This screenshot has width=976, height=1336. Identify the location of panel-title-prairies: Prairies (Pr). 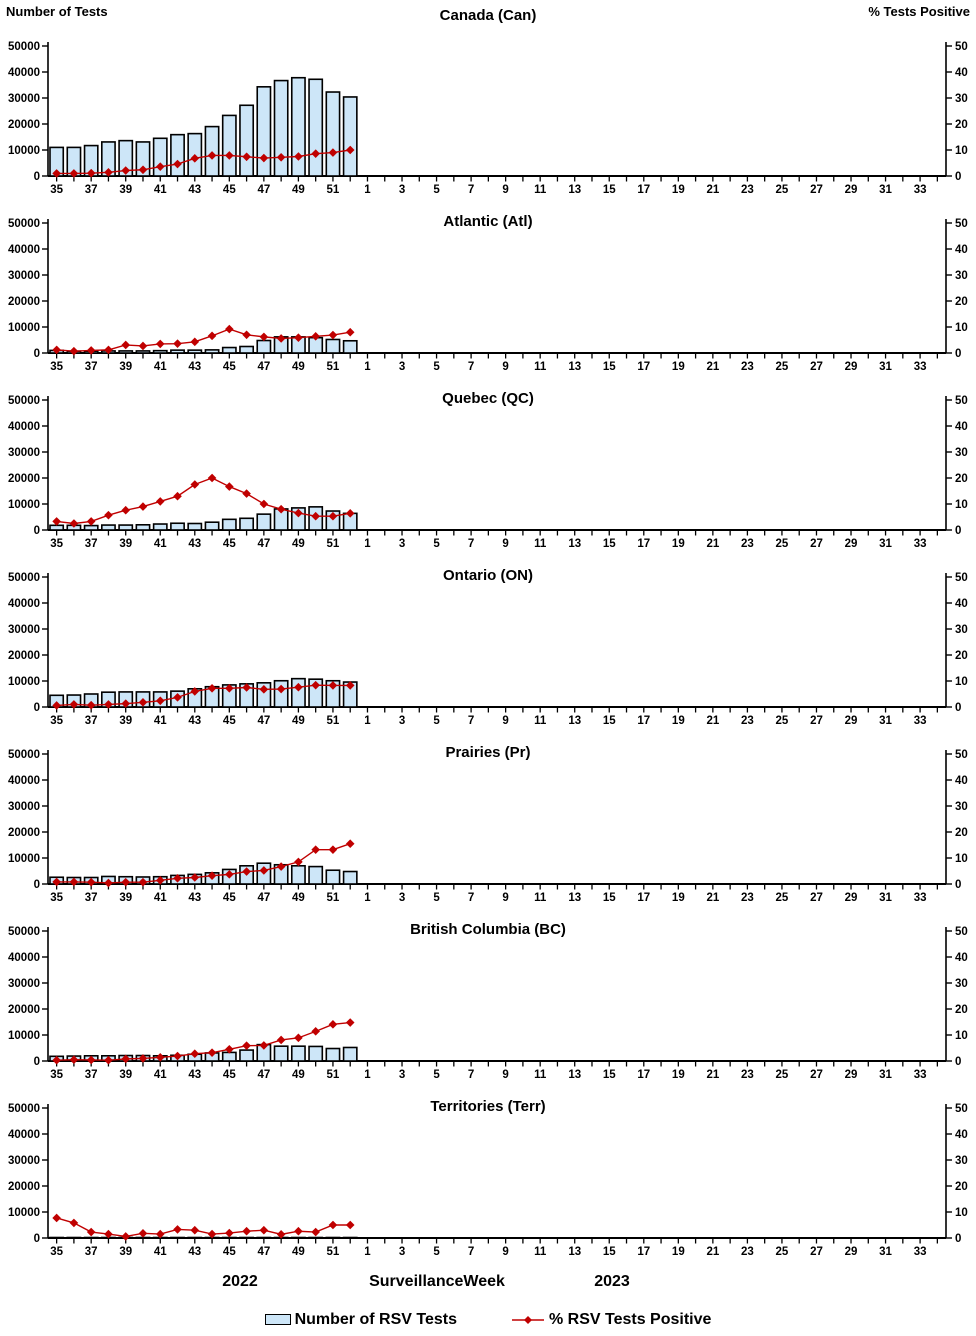
(488, 752).